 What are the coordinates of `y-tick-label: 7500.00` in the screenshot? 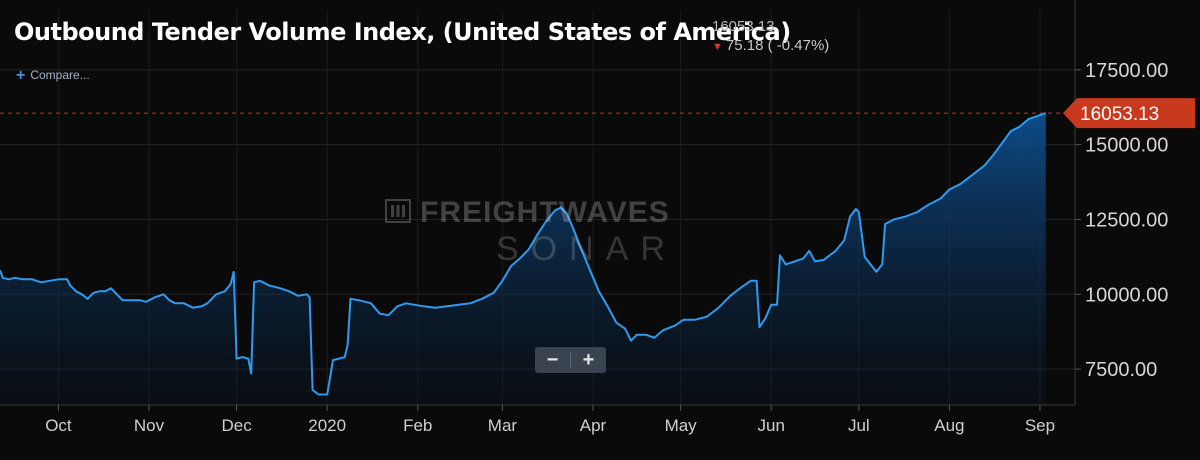 It's located at (1121, 370).